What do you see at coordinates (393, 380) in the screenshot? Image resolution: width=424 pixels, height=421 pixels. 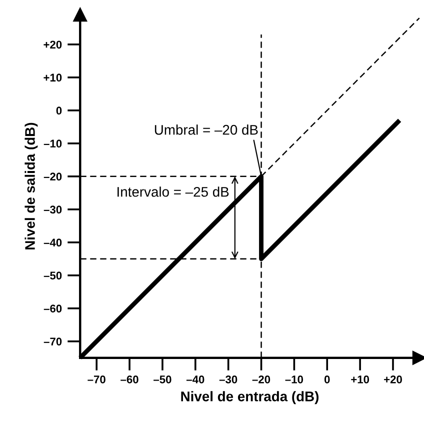 I see `x-tick-label: +20` at bounding box center [393, 380].